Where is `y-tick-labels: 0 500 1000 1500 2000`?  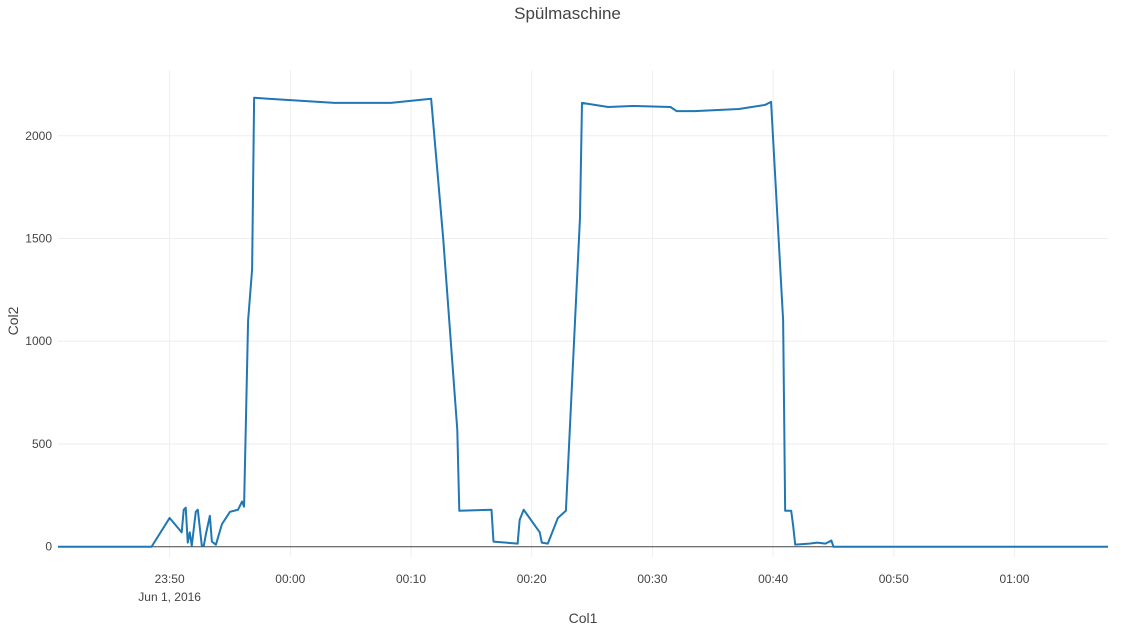
y-tick-labels: 0 500 1000 1500 2000 is located at coordinates (38, 341).